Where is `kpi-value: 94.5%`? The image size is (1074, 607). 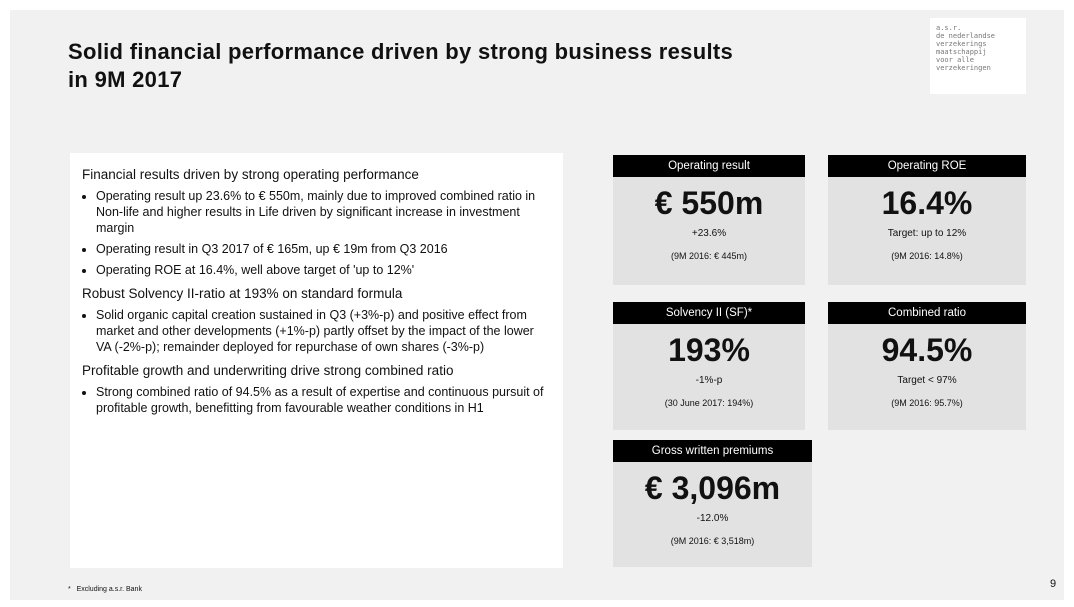
kpi-value: 94.5% is located at coordinates (927, 350).